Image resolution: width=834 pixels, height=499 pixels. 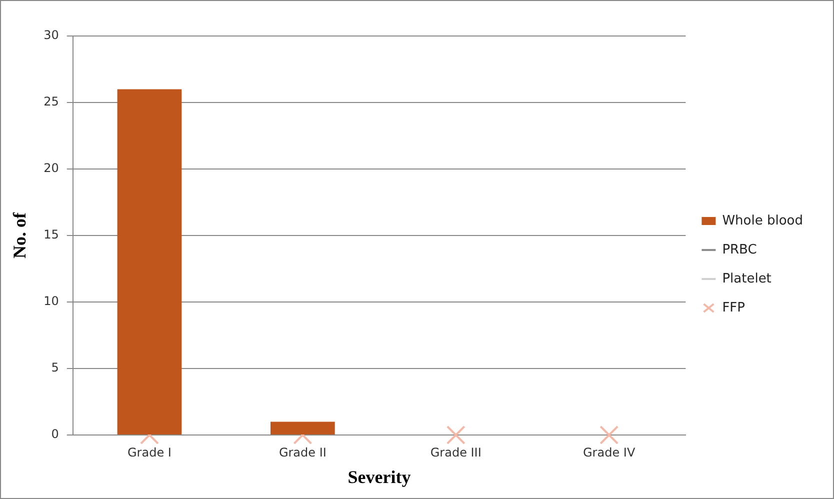 What do you see at coordinates (51, 301) in the screenshot?
I see `y-tick-label: 10` at bounding box center [51, 301].